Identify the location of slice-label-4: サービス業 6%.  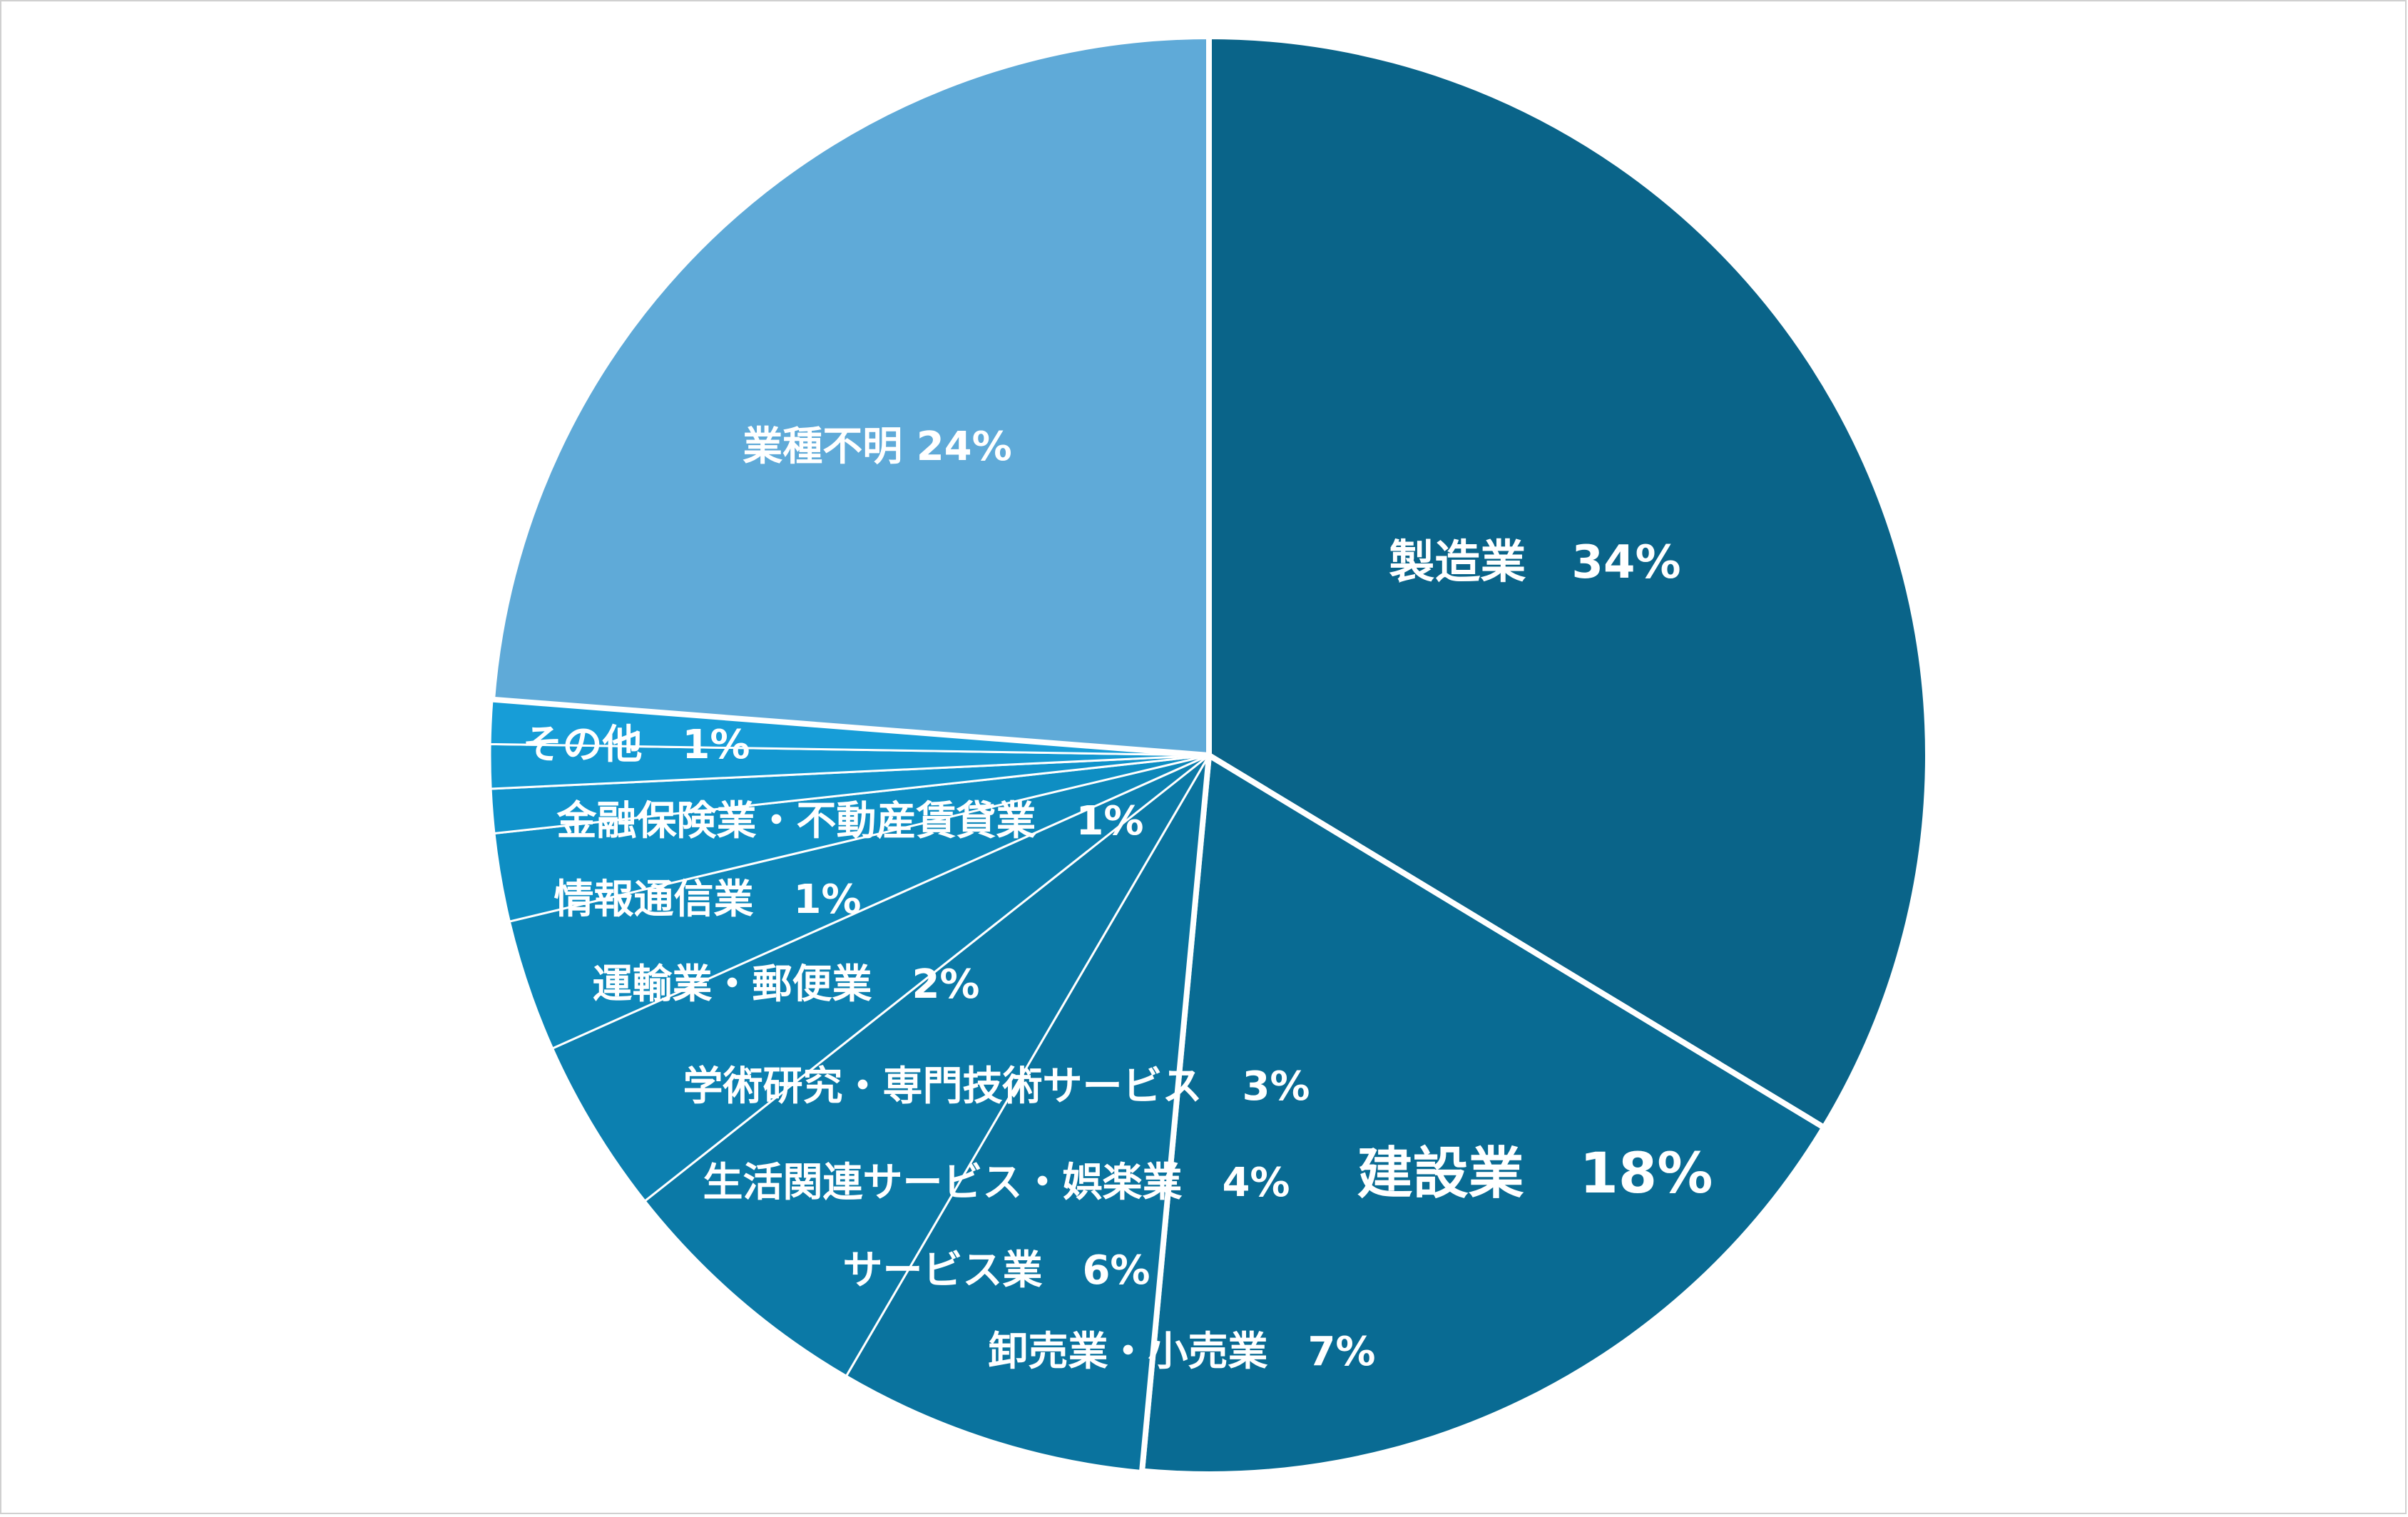
(996, 1270).